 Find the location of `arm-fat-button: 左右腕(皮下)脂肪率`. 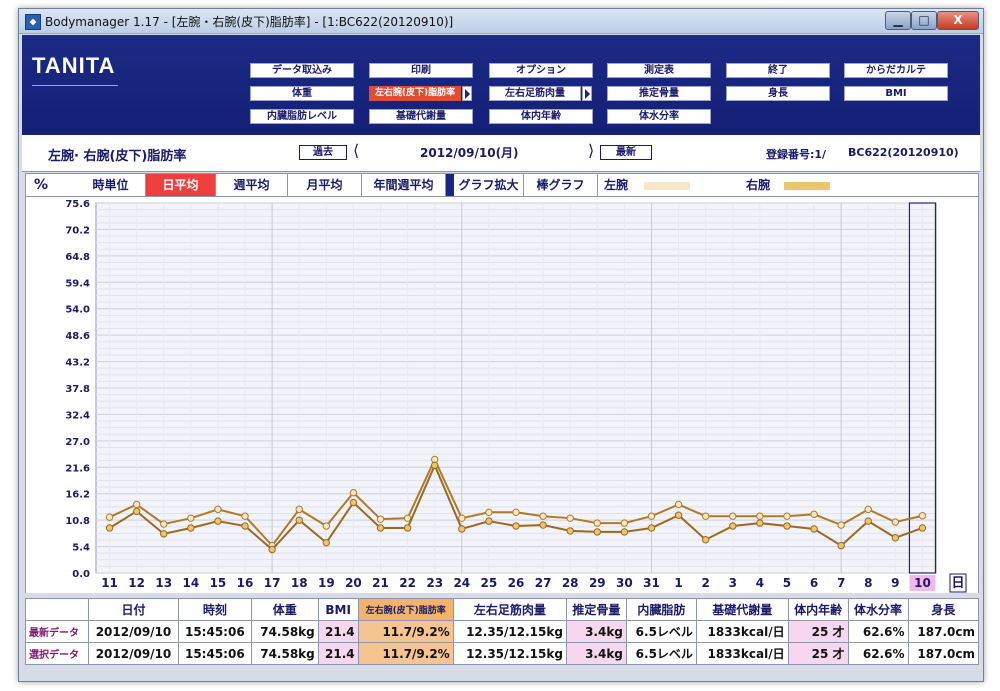

arm-fat-button: 左右腕(皮下)脂肪率 is located at coordinates (415, 93).